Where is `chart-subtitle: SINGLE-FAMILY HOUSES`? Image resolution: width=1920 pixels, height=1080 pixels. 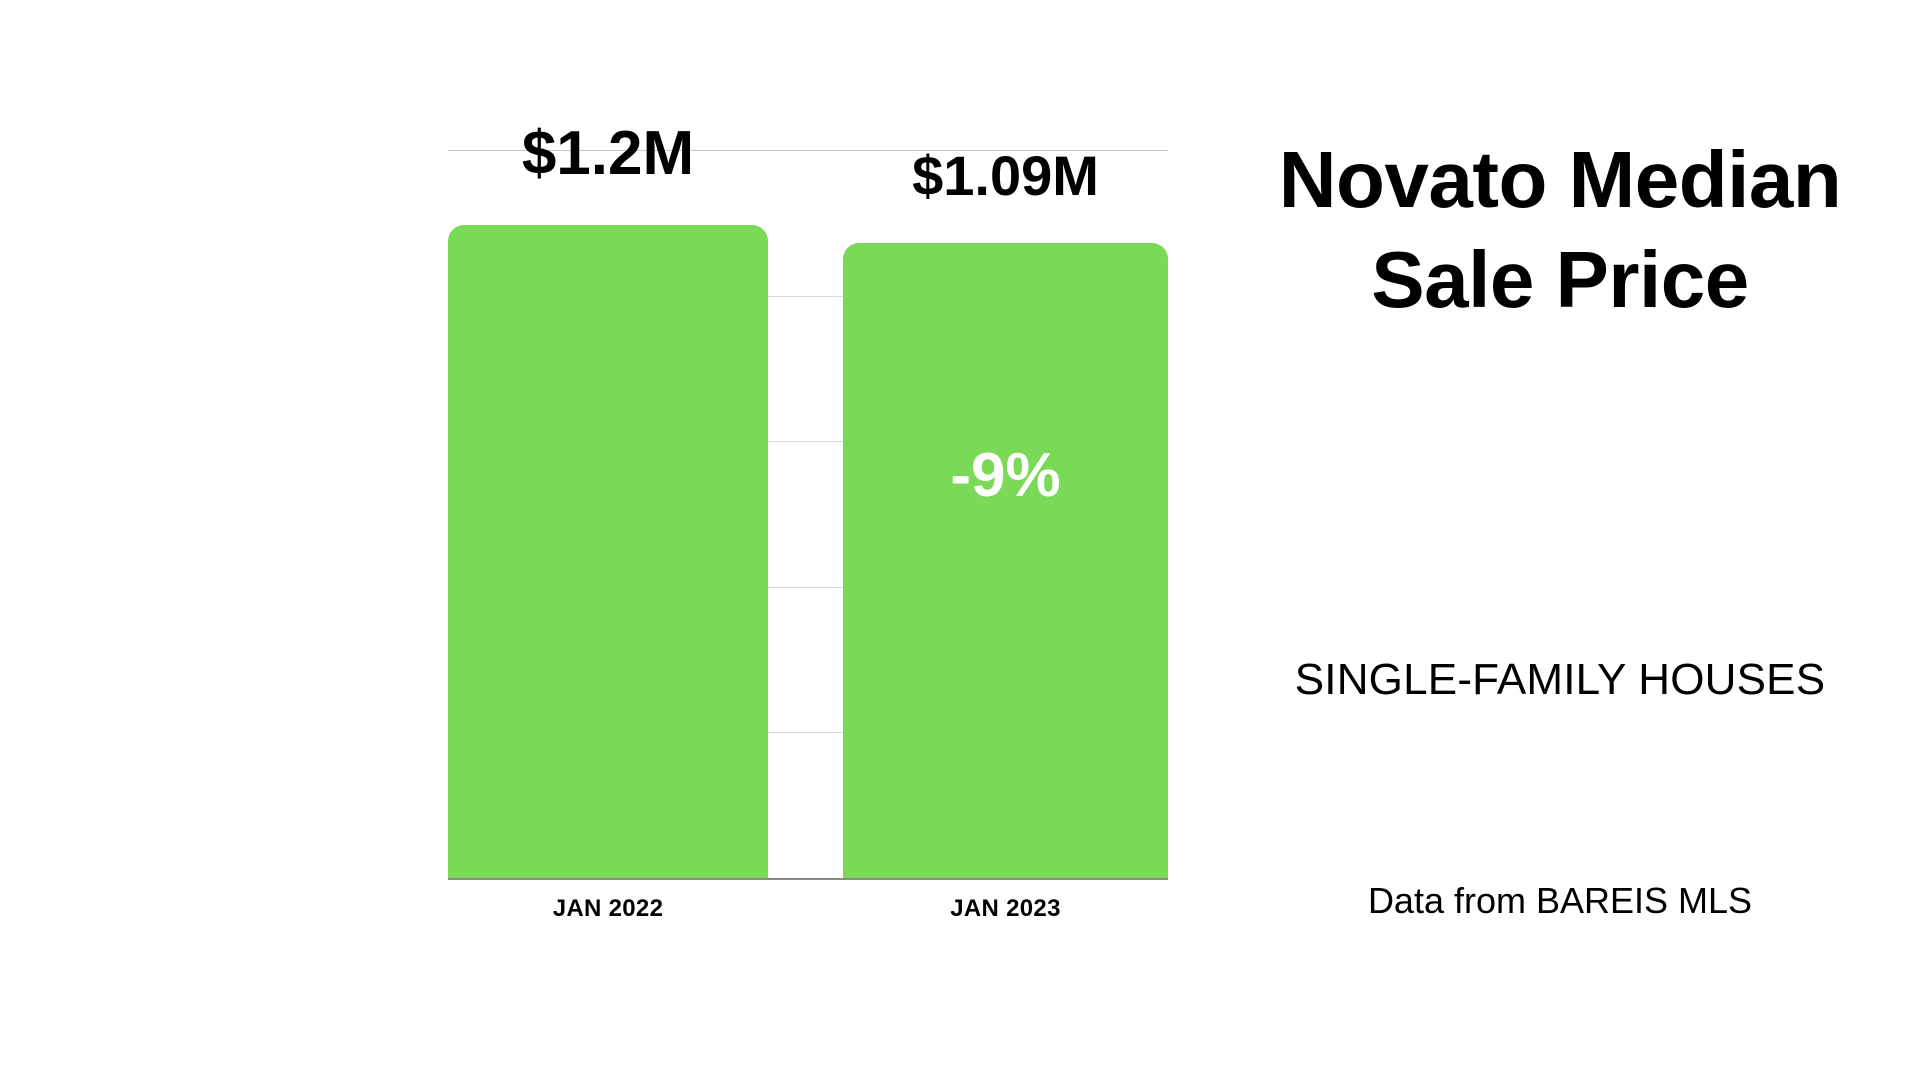
chart-subtitle: SINGLE-FAMILY HOUSES is located at coordinates (1560, 679).